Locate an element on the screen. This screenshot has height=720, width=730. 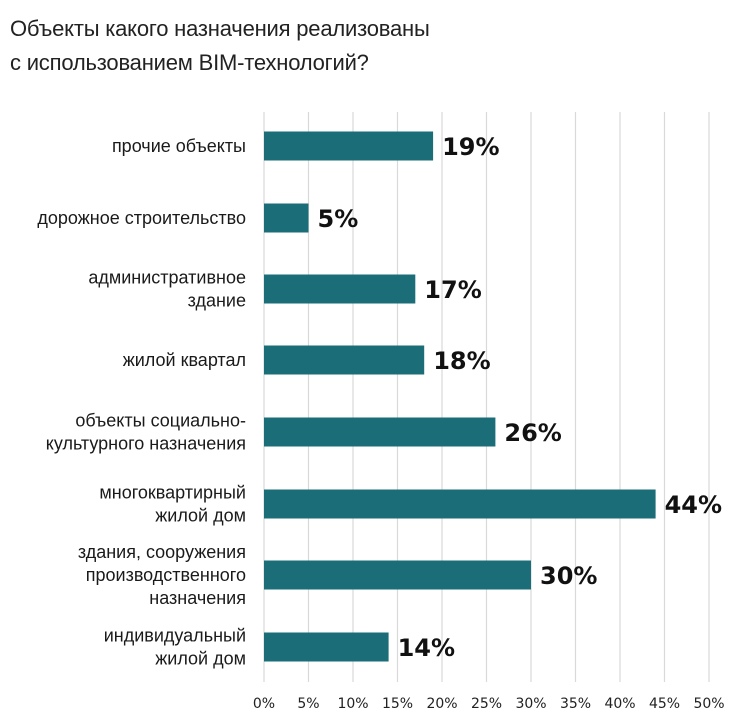
category-label: объекты социально-культурного назначения is located at coordinates (146, 432).